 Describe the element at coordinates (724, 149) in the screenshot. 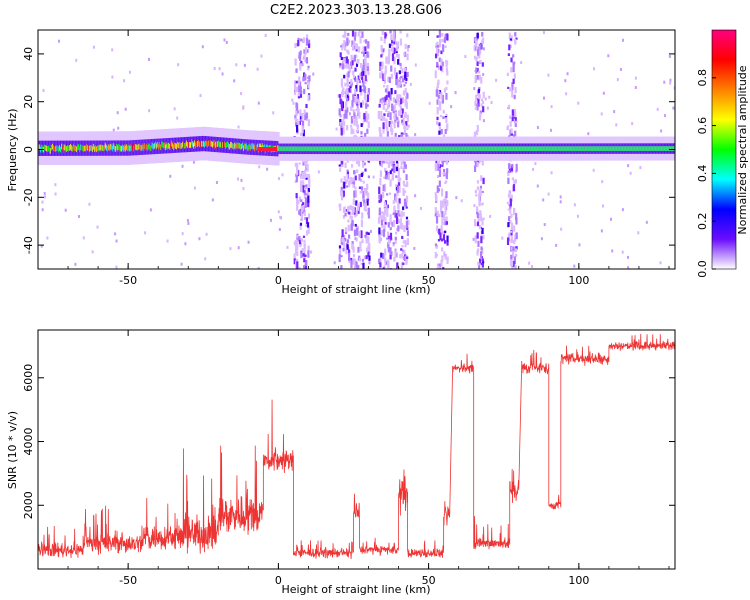

I see `colorbar-gradient` at that location.